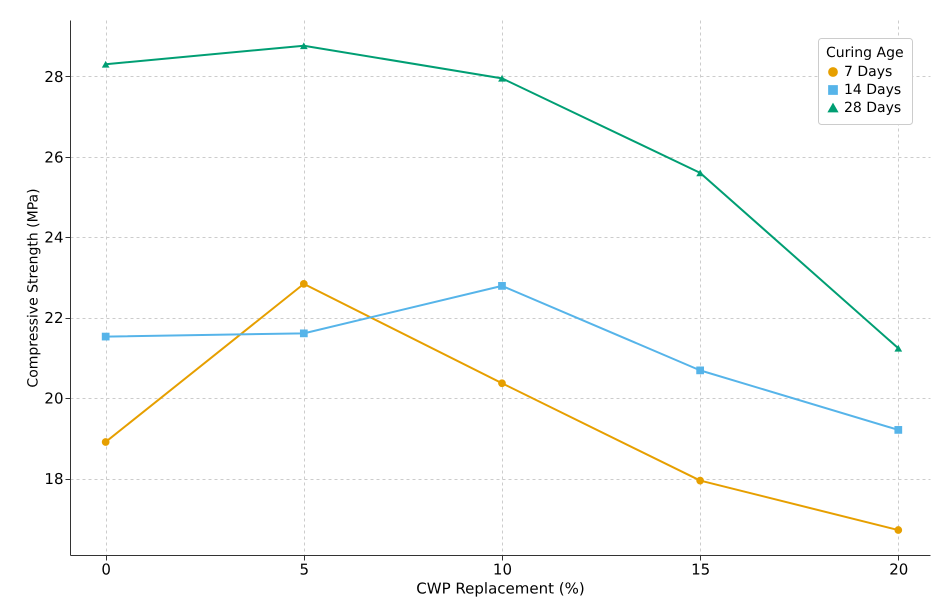 Image resolution: width=943 pixels, height=604 pixels. Describe the element at coordinates (54, 157) in the screenshot. I see `y-tick-label: 26` at that location.